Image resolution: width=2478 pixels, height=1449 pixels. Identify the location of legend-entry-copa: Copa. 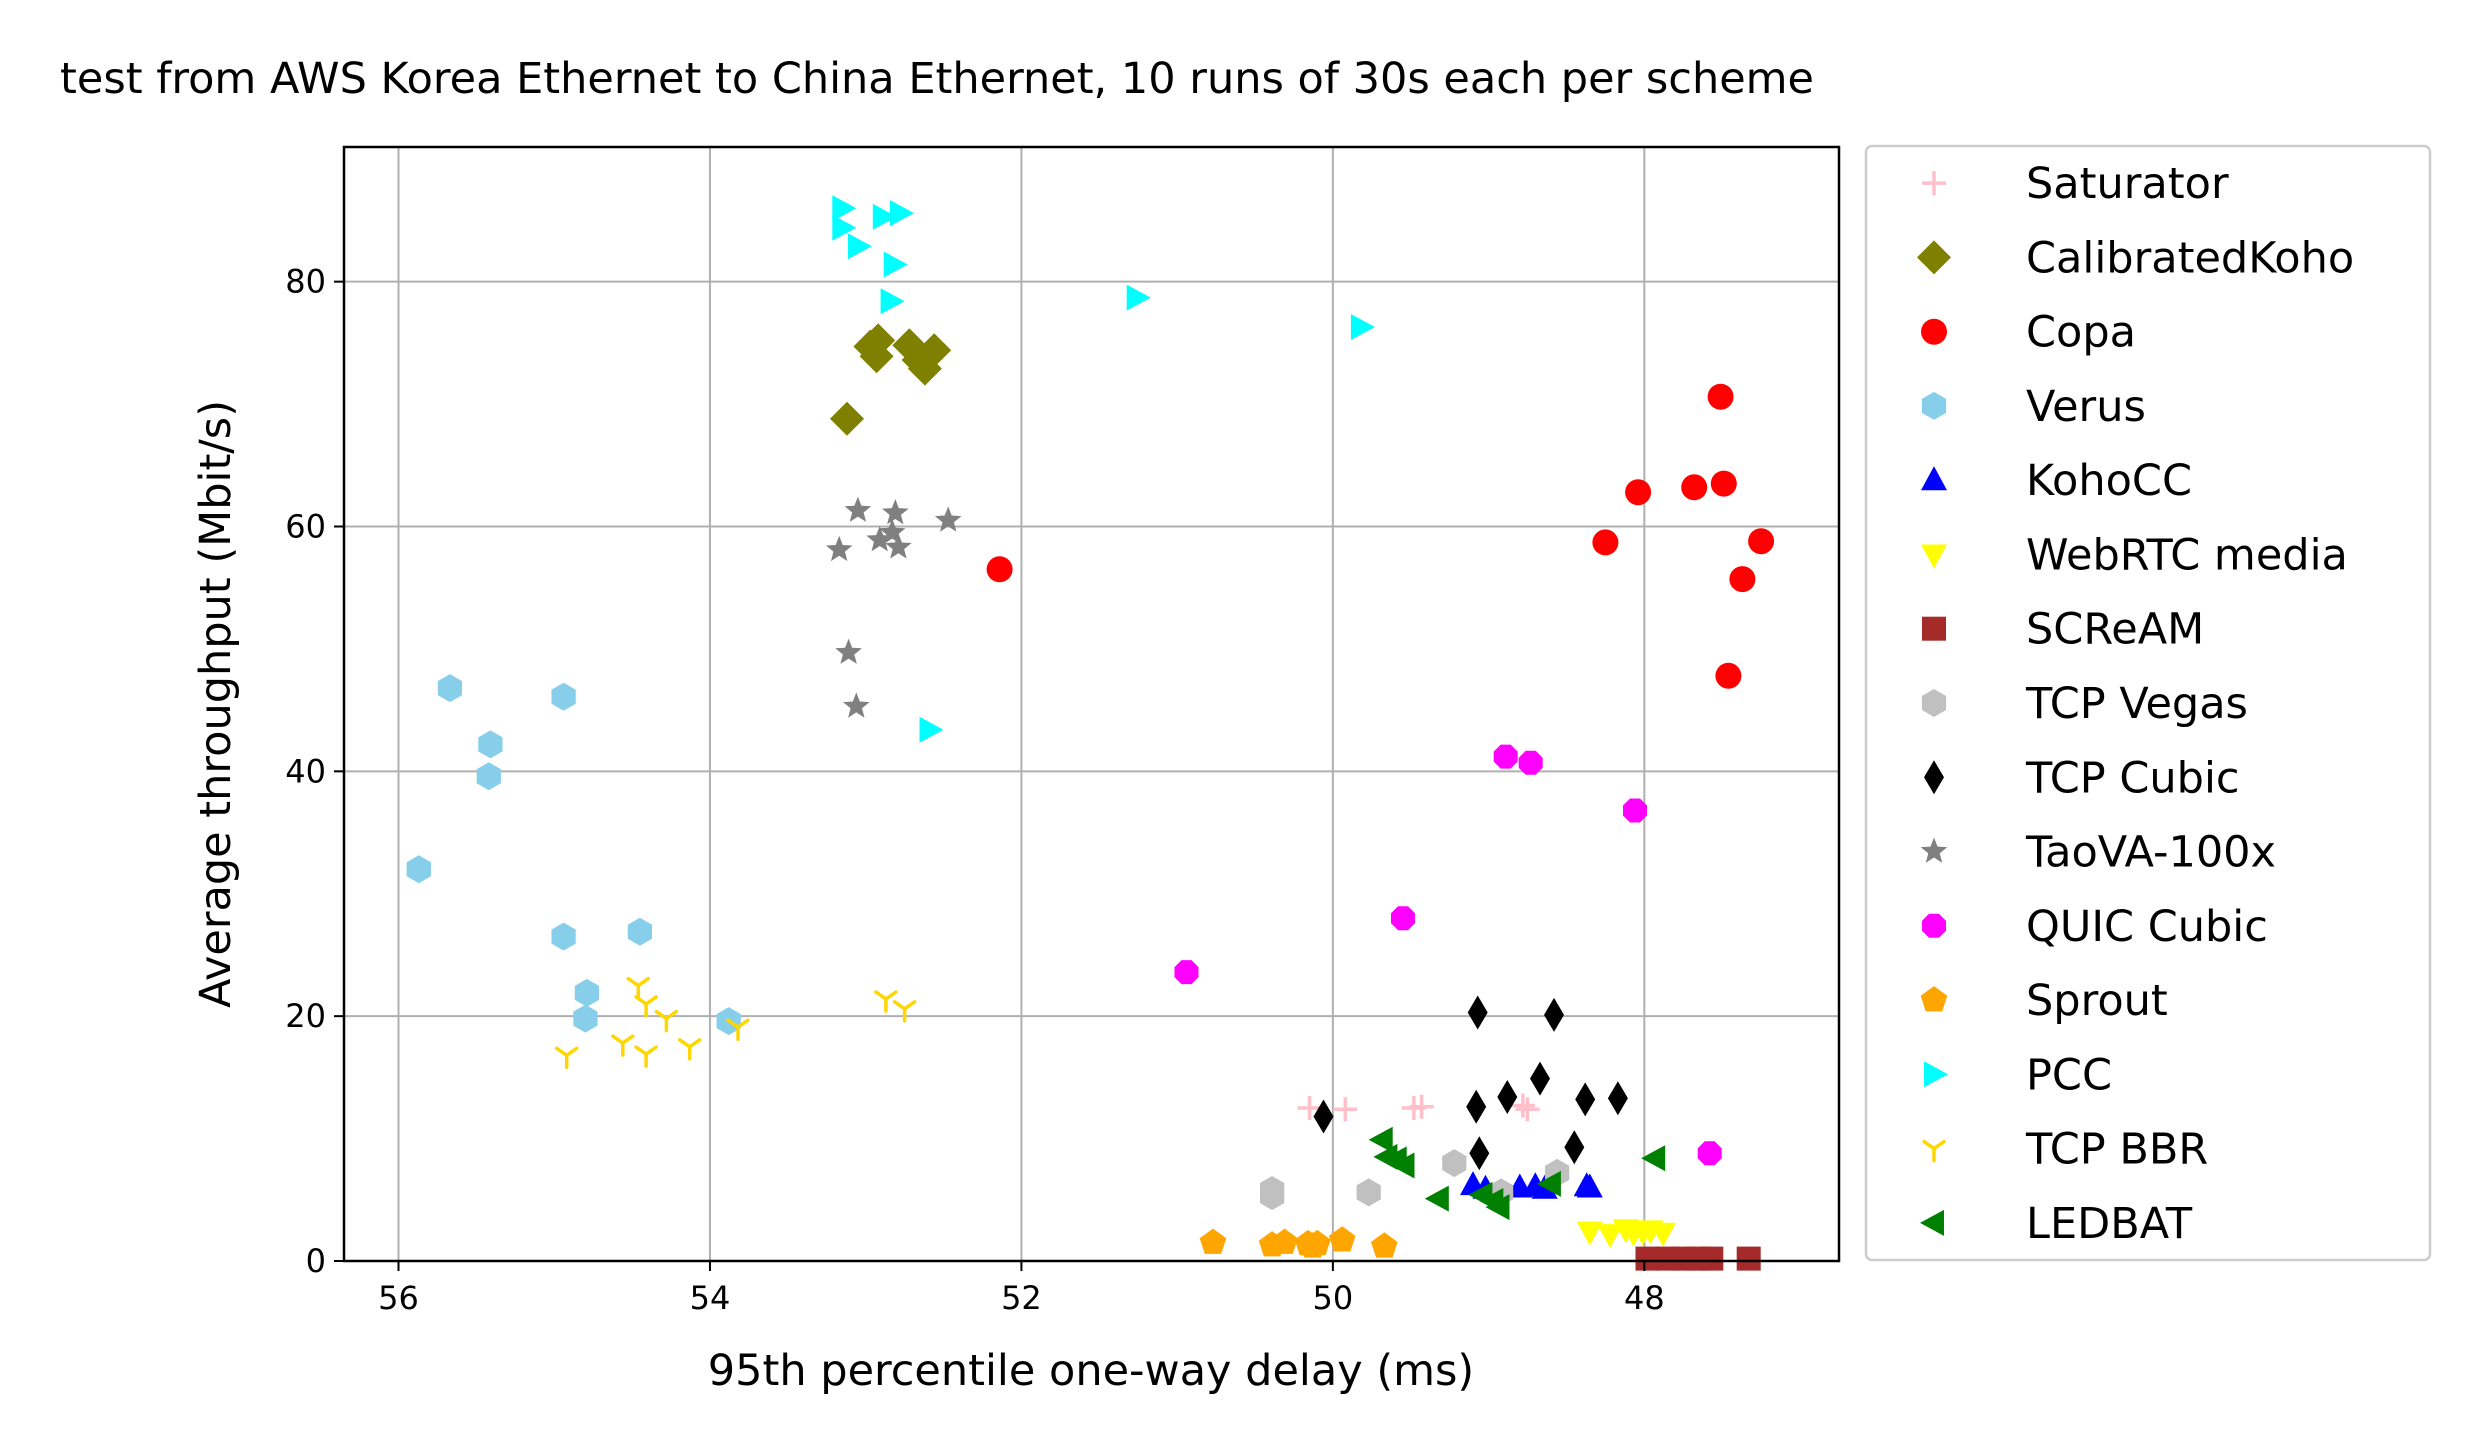
(2028, 333).